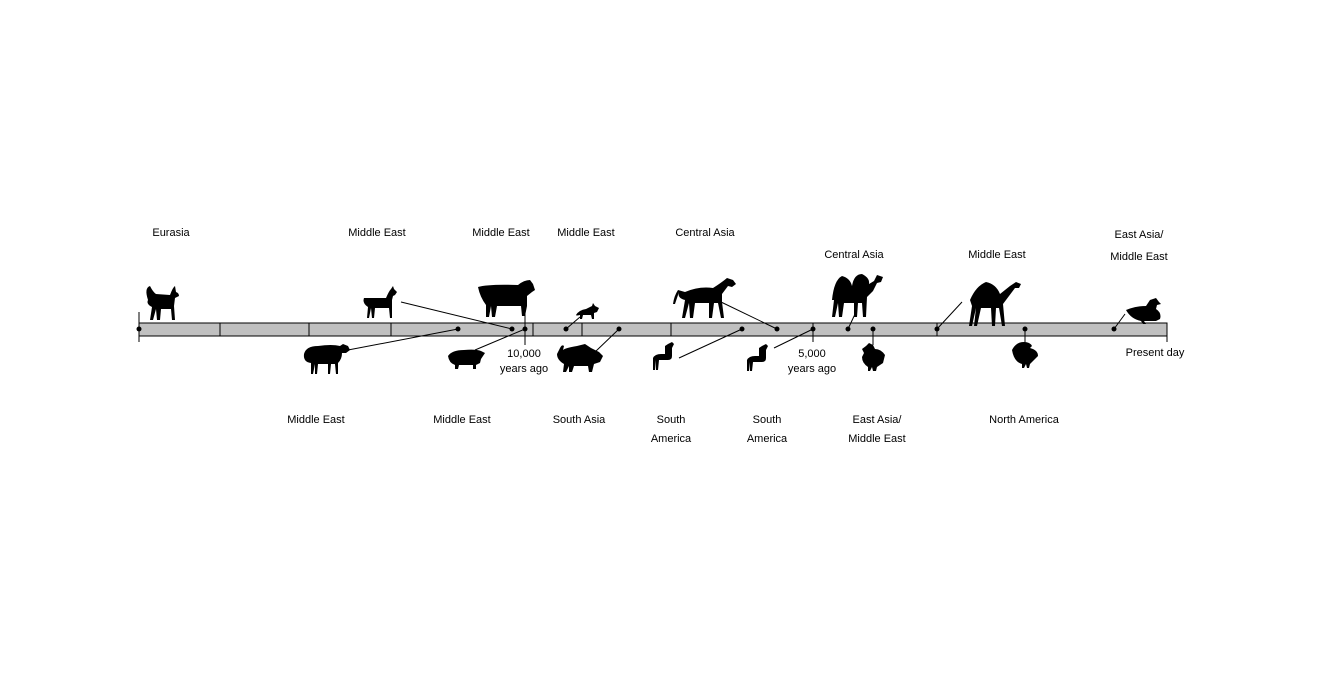 The height and width of the screenshot is (700, 1340). Describe the element at coordinates (877, 429) in the screenshot. I see `region-label-chicken: East Asia/ Middle East` at that location.